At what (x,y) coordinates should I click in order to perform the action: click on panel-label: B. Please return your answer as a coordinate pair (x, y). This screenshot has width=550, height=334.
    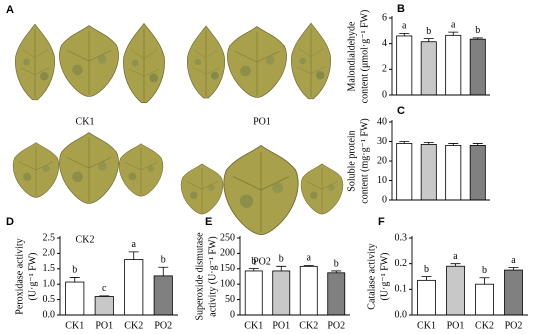
    Looking at the image, I should click on (401, 9).